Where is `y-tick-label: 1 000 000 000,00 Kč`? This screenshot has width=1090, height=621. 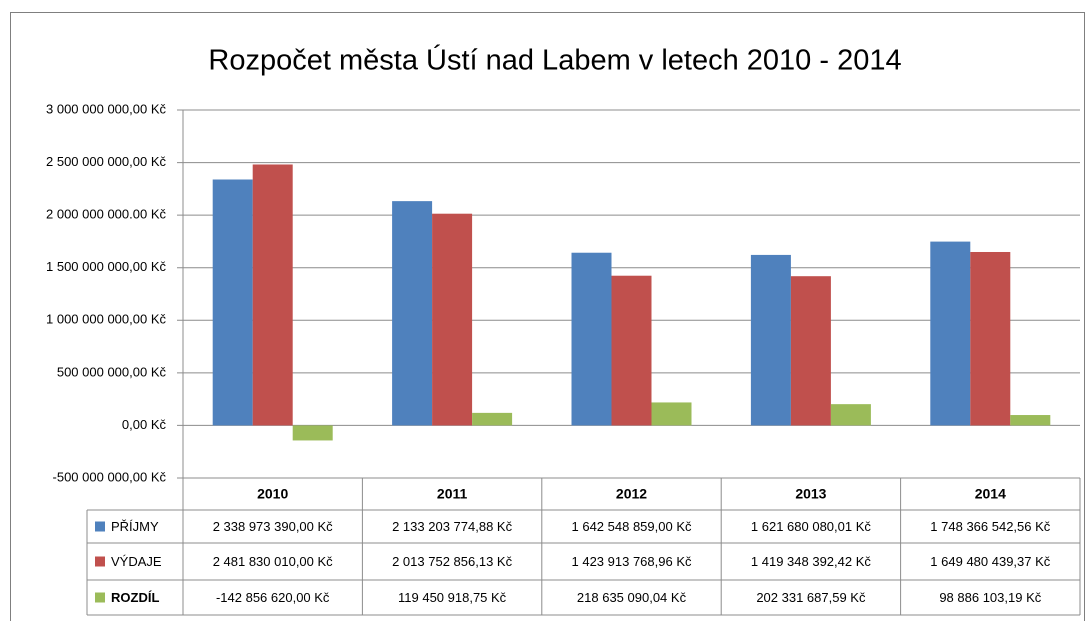
y-tick-label: 1 000 000 000,00 Kč is located at coordinates (106, 319).